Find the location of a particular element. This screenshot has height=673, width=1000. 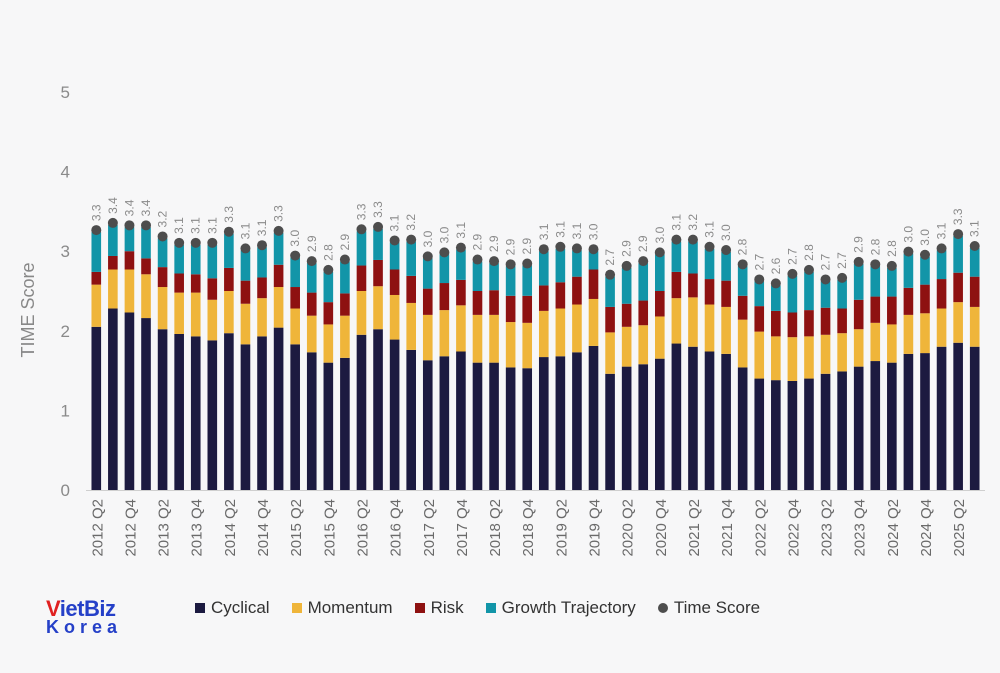

x-tick-label: 2024 Q2 is located at coordinates (893, 528).